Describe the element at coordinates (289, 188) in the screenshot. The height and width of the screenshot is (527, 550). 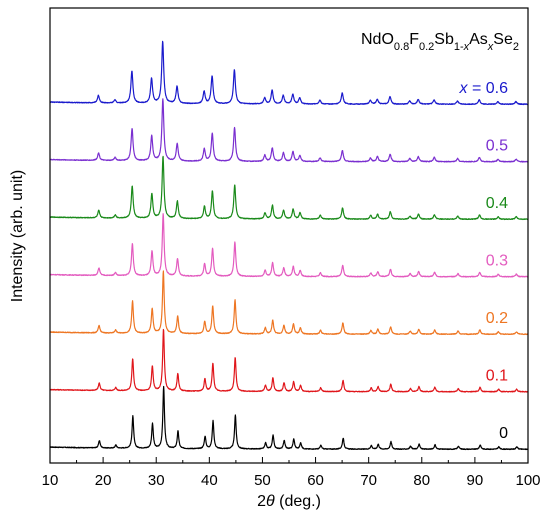
I see `series-line-x-0.4` at that location.